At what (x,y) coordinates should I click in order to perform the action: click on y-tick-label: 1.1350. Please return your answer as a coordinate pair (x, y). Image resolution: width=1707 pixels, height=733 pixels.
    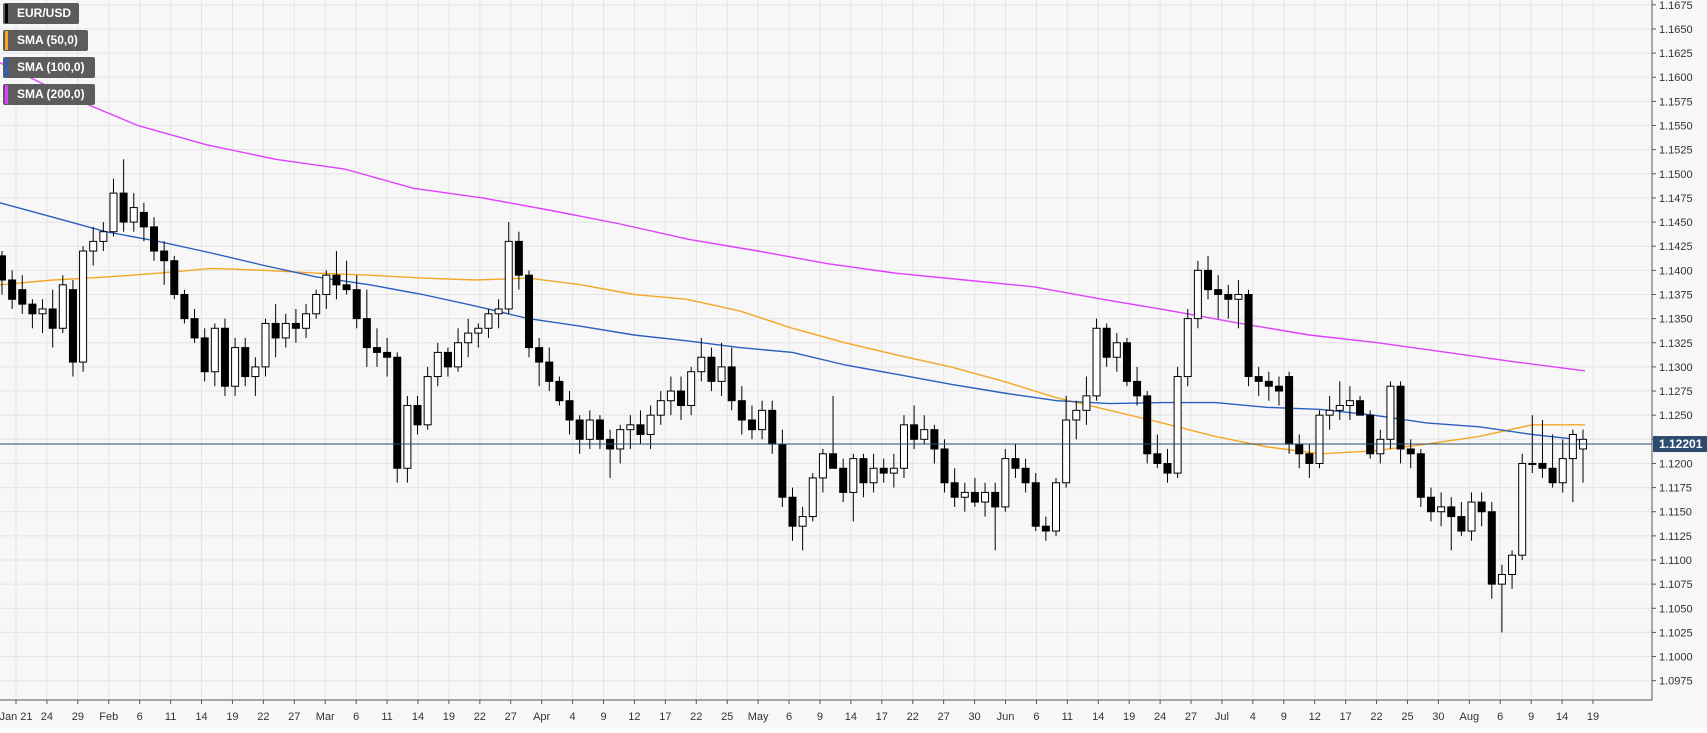
    Looking at the image, I should click on (1676, 320).